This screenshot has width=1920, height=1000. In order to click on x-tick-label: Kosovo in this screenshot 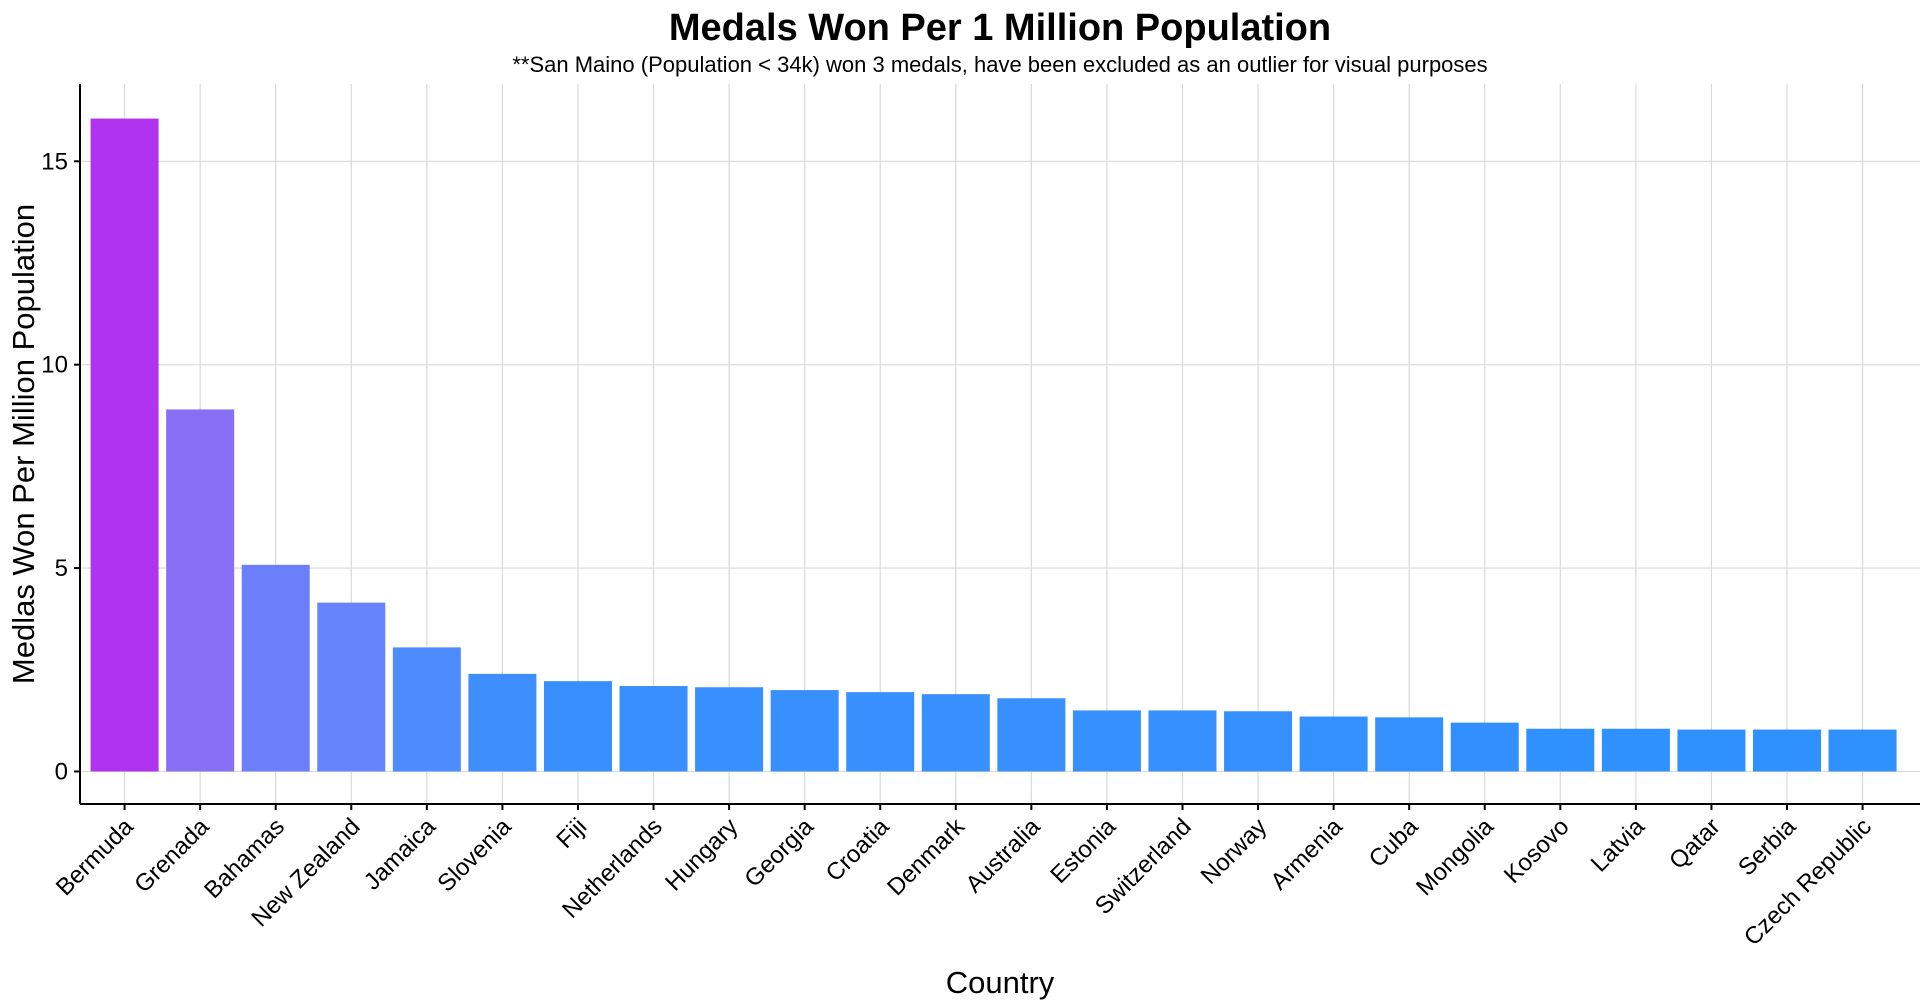, I will do `click(1537, 851)`.